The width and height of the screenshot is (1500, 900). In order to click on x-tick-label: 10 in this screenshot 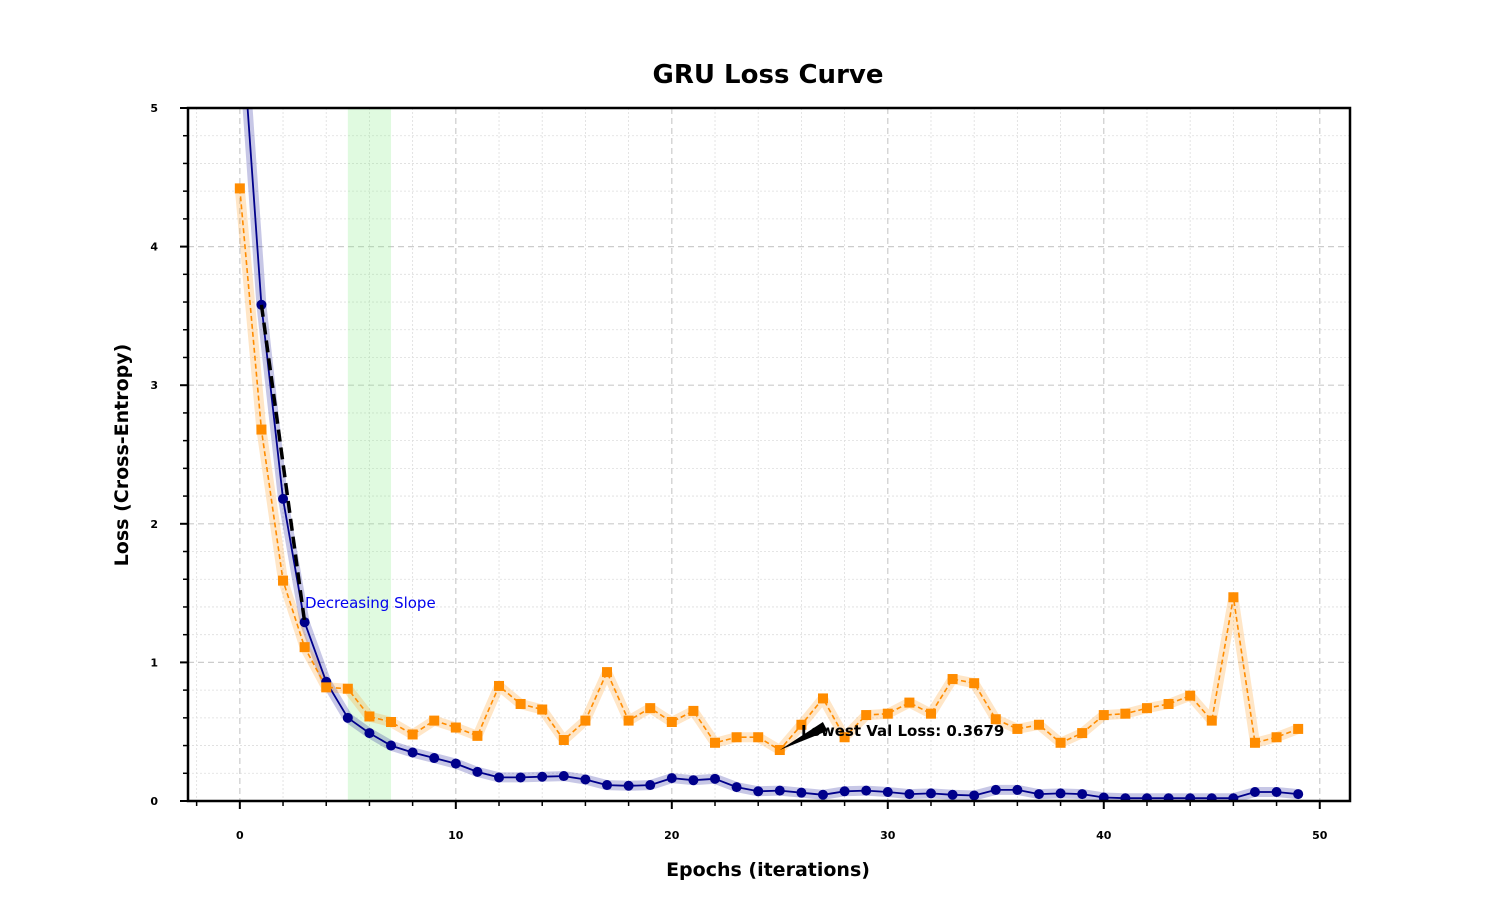, I will do `click(456, 835)`.